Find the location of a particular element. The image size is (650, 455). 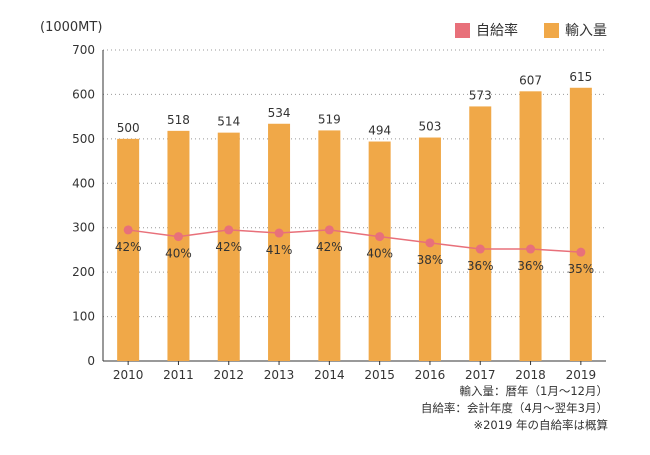

x-tick-label-2010: 2010 is located at coordinates (128, 375).